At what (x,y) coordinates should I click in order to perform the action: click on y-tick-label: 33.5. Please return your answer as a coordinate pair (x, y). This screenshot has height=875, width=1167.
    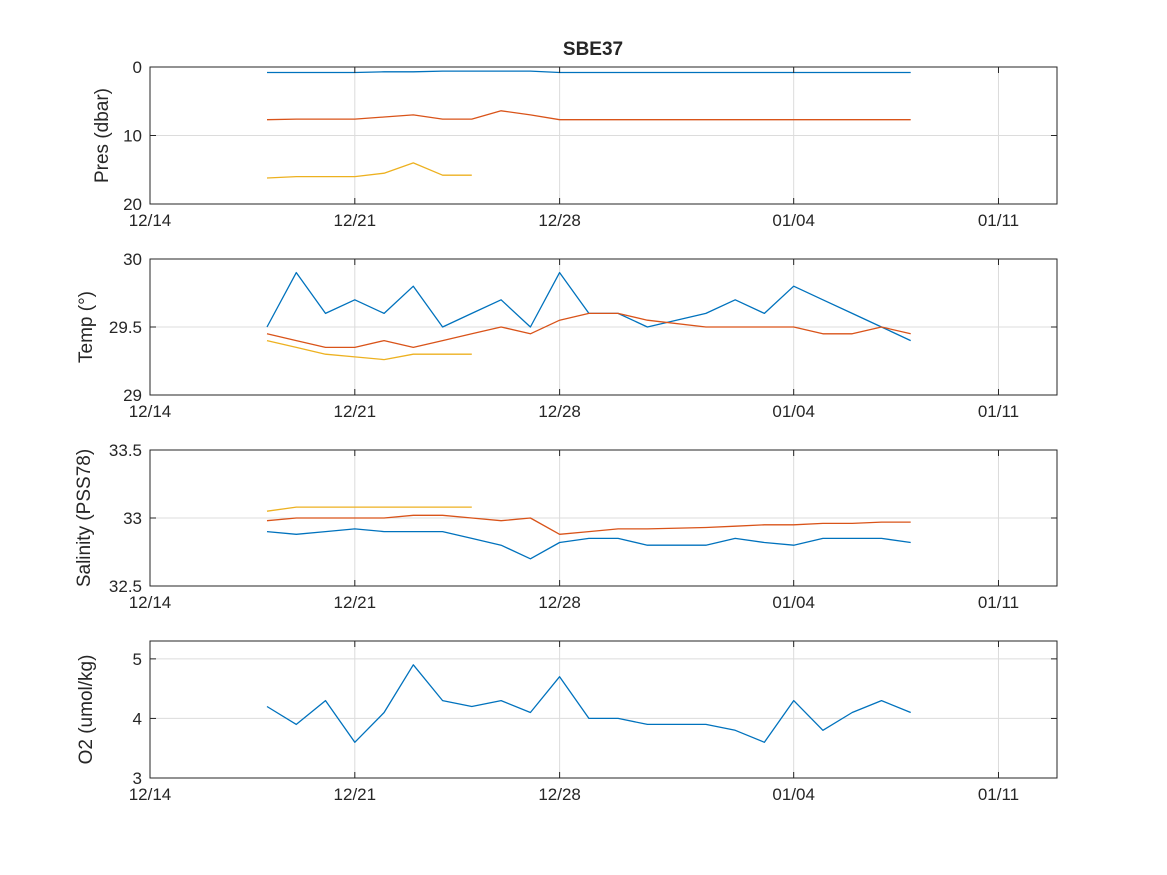
    Looking at the image, I should click on (125, 450).